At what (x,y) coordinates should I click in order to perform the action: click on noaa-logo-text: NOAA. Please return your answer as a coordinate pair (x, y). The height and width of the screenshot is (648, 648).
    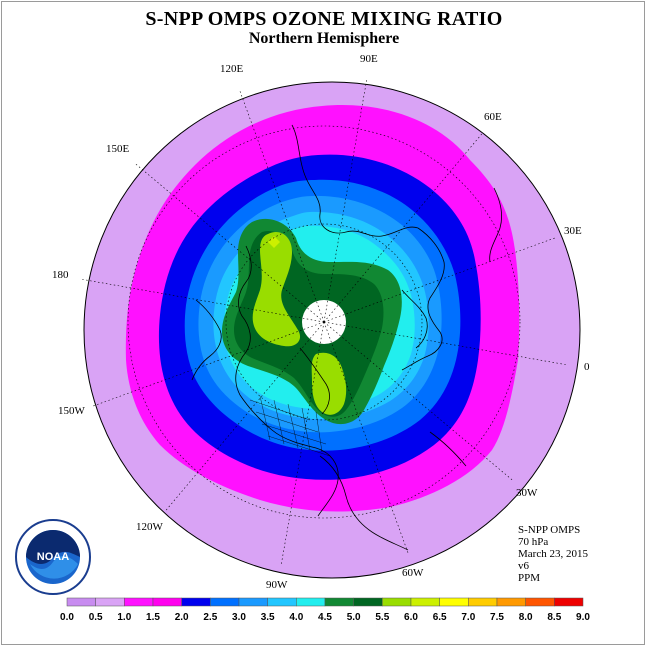
    Looking at the image, I should click on (53, 557).